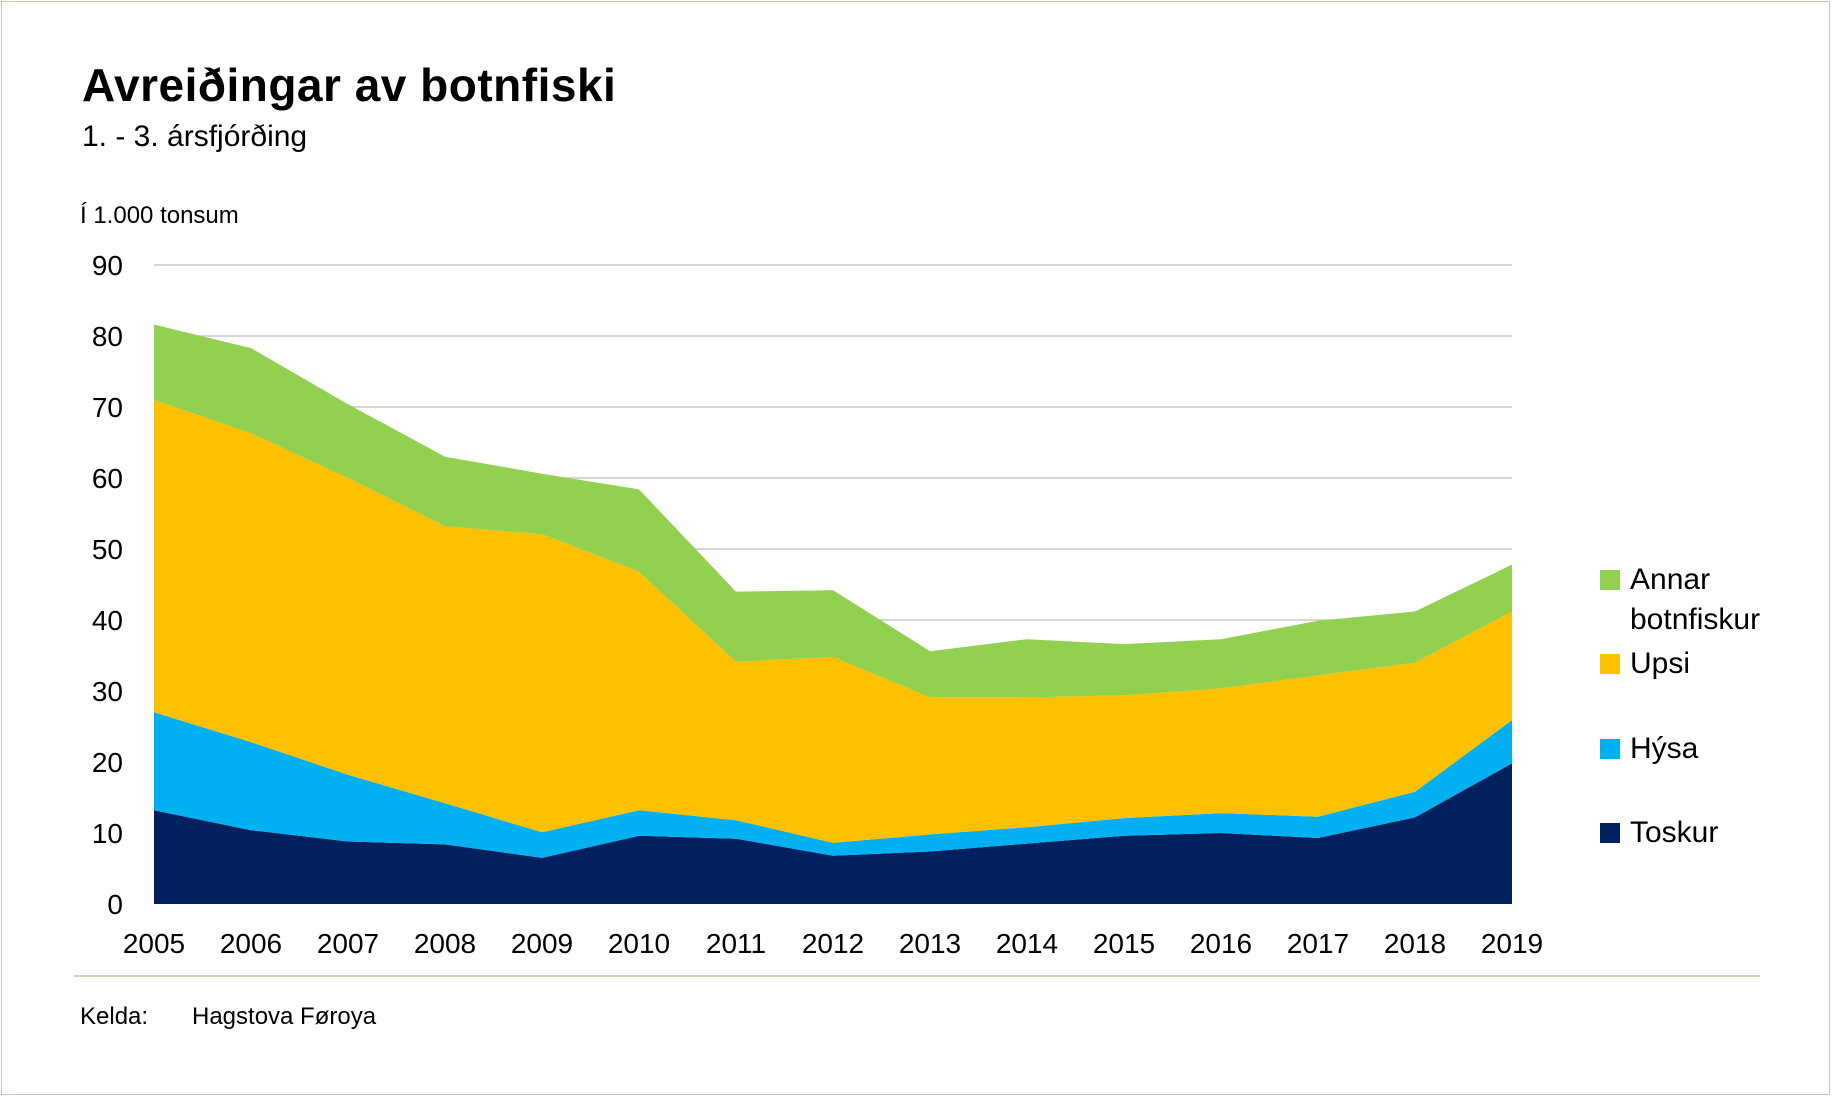 This screenshot has height=1098, width=1833. Describe the element at coordinates (107, 585) in the screenshot. I see `y-axis-ticks: 0 10 20 30 40 50 60 70 80 90` at that location.